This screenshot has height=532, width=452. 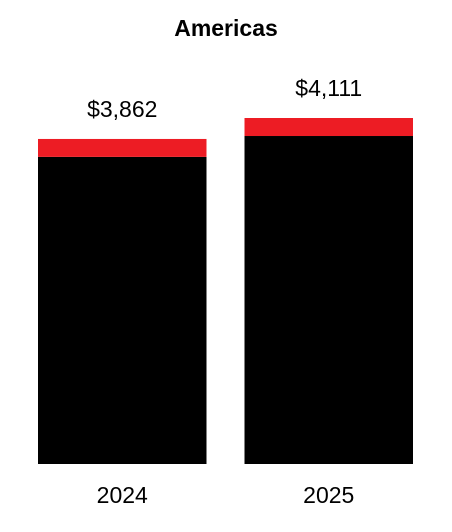 What do you see at coordinates (328, 495) in the screenshot?
I see `x-tick-label: 2025` at bounding box center [328, 495].